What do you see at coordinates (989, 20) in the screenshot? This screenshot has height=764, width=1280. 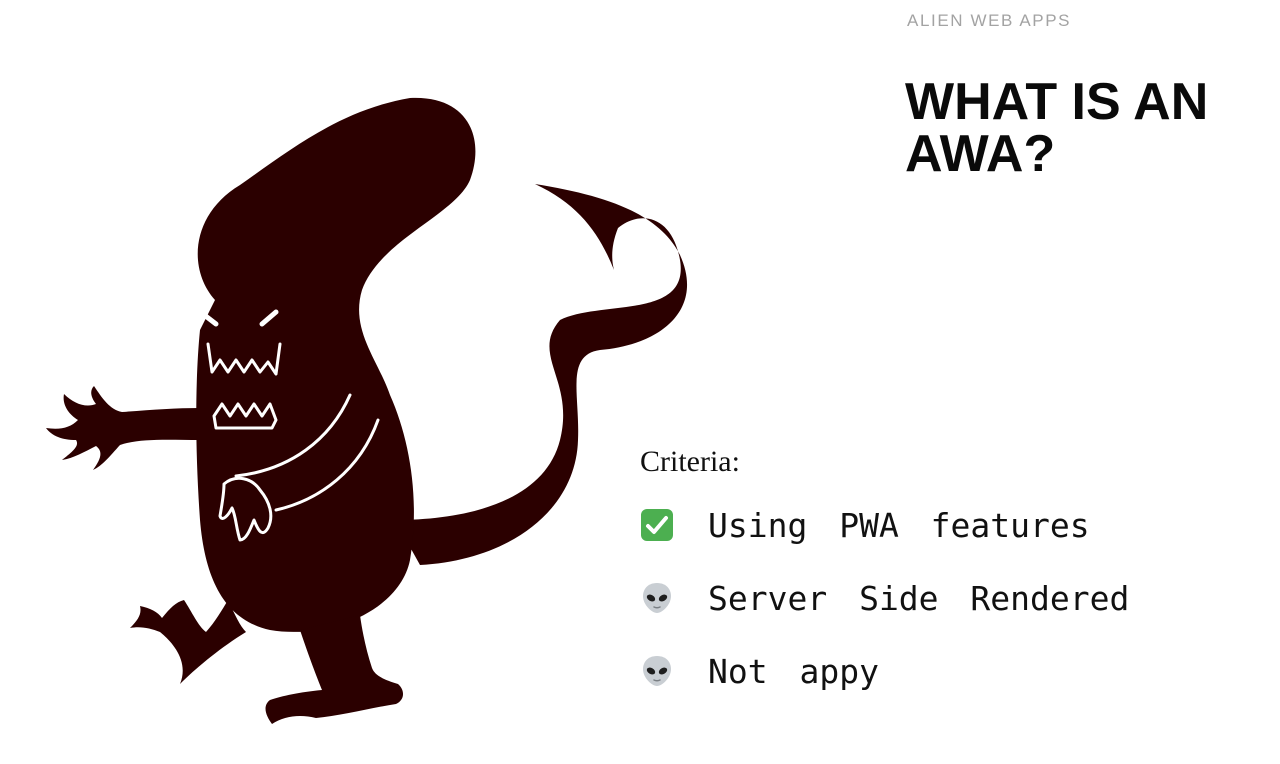 I see `slide-kicker: ALIEN WEB APPS` at bounding box center [989, 20].